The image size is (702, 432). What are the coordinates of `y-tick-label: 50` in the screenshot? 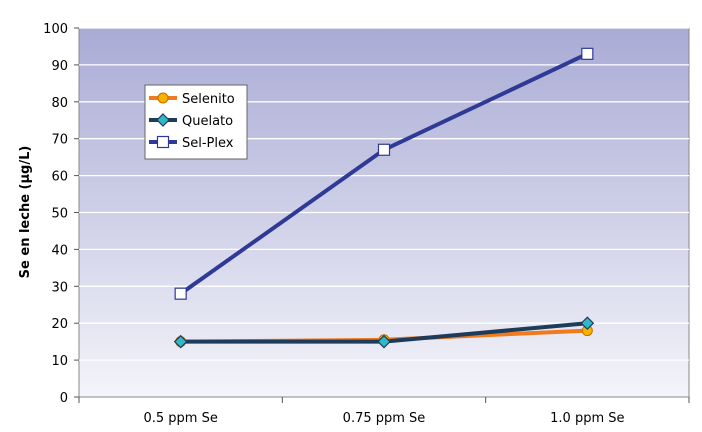 It's located at (59, 214).